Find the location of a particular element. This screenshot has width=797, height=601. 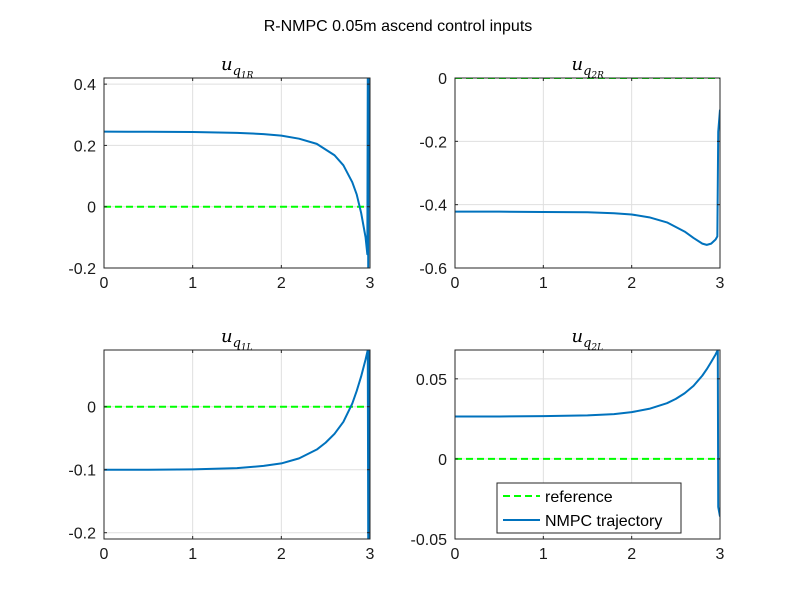

legend-box is located at coordinates (589, 508).